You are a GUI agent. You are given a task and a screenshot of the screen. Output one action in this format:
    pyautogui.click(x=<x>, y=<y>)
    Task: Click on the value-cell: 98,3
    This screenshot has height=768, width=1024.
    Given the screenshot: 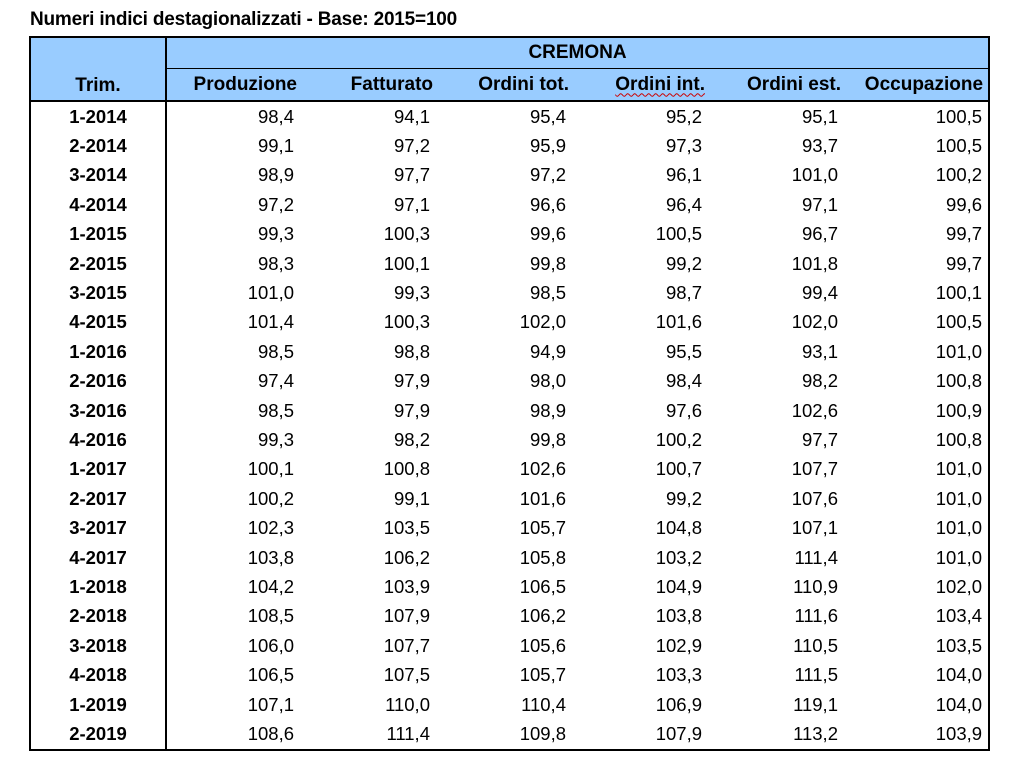 What is the action you would take?
    pyautogui.click(x=275, y=263)
    